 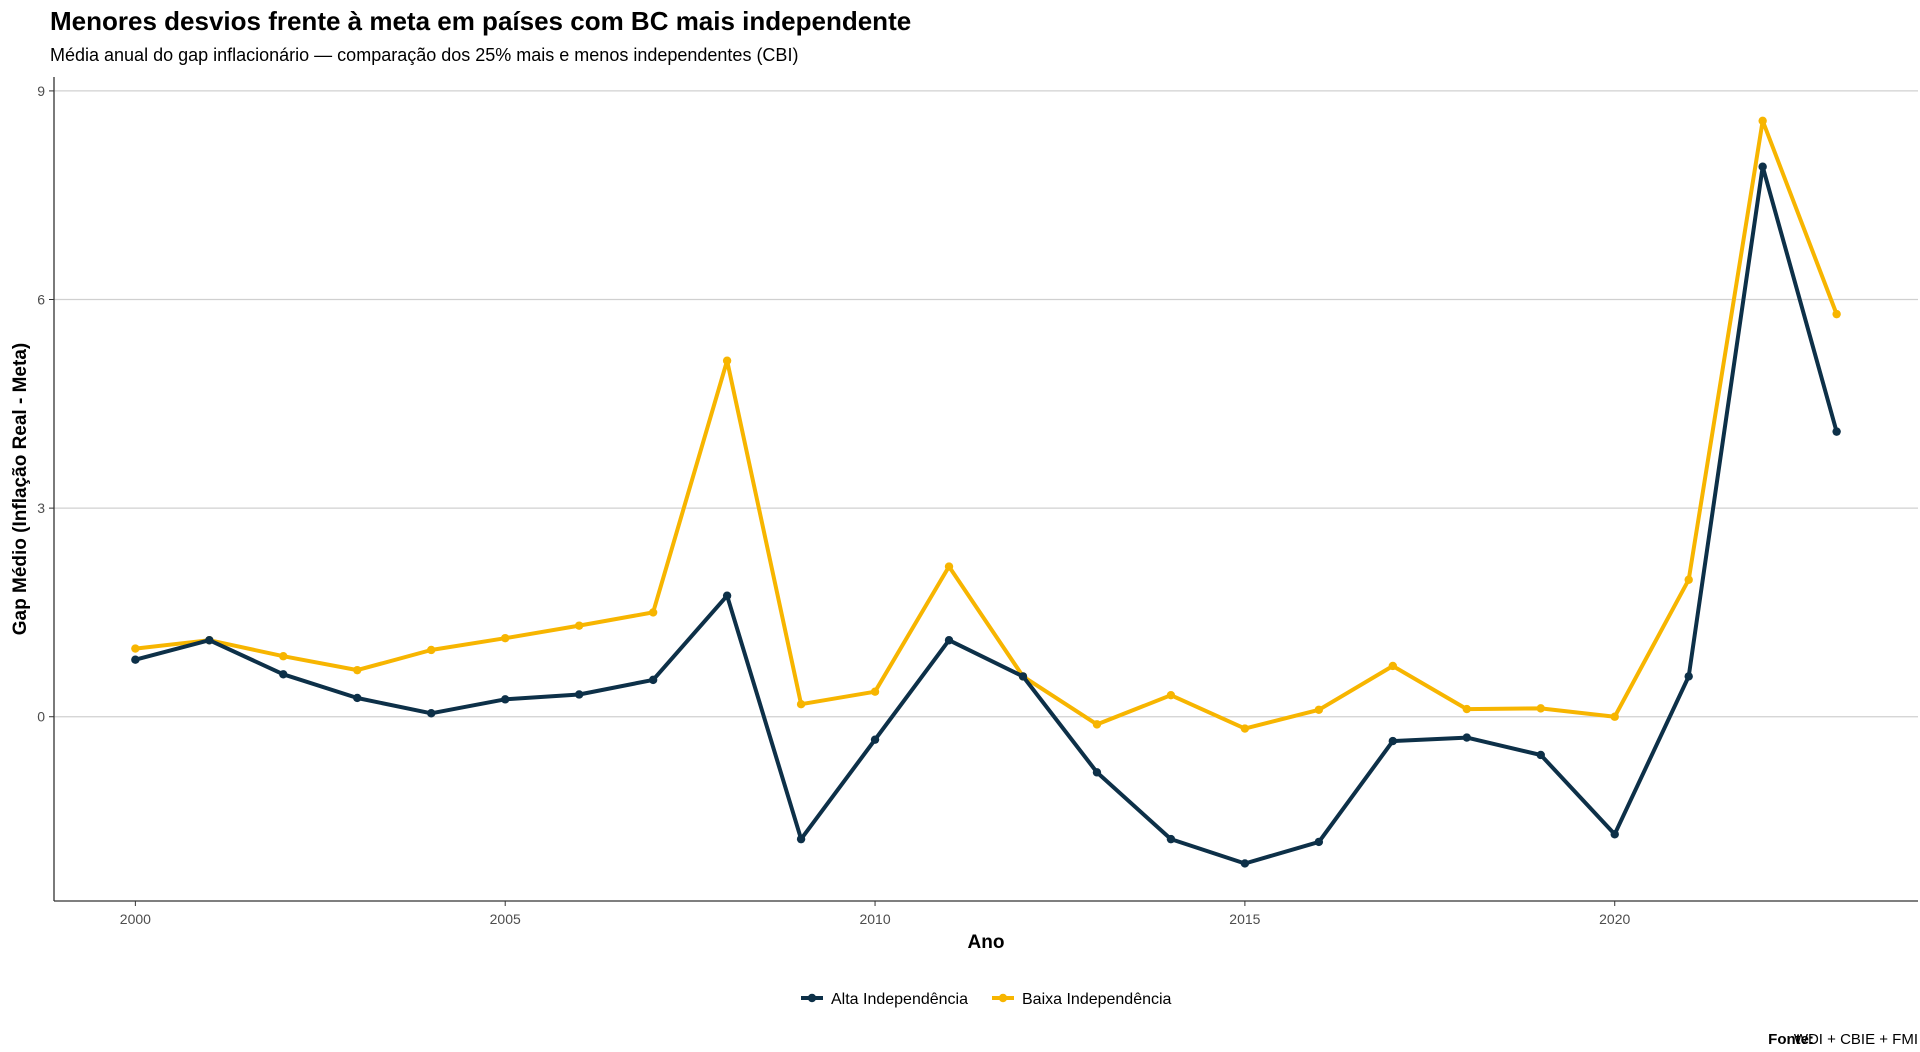 I want to click on x-axis-title: Ano, so click(x=986, y=942).